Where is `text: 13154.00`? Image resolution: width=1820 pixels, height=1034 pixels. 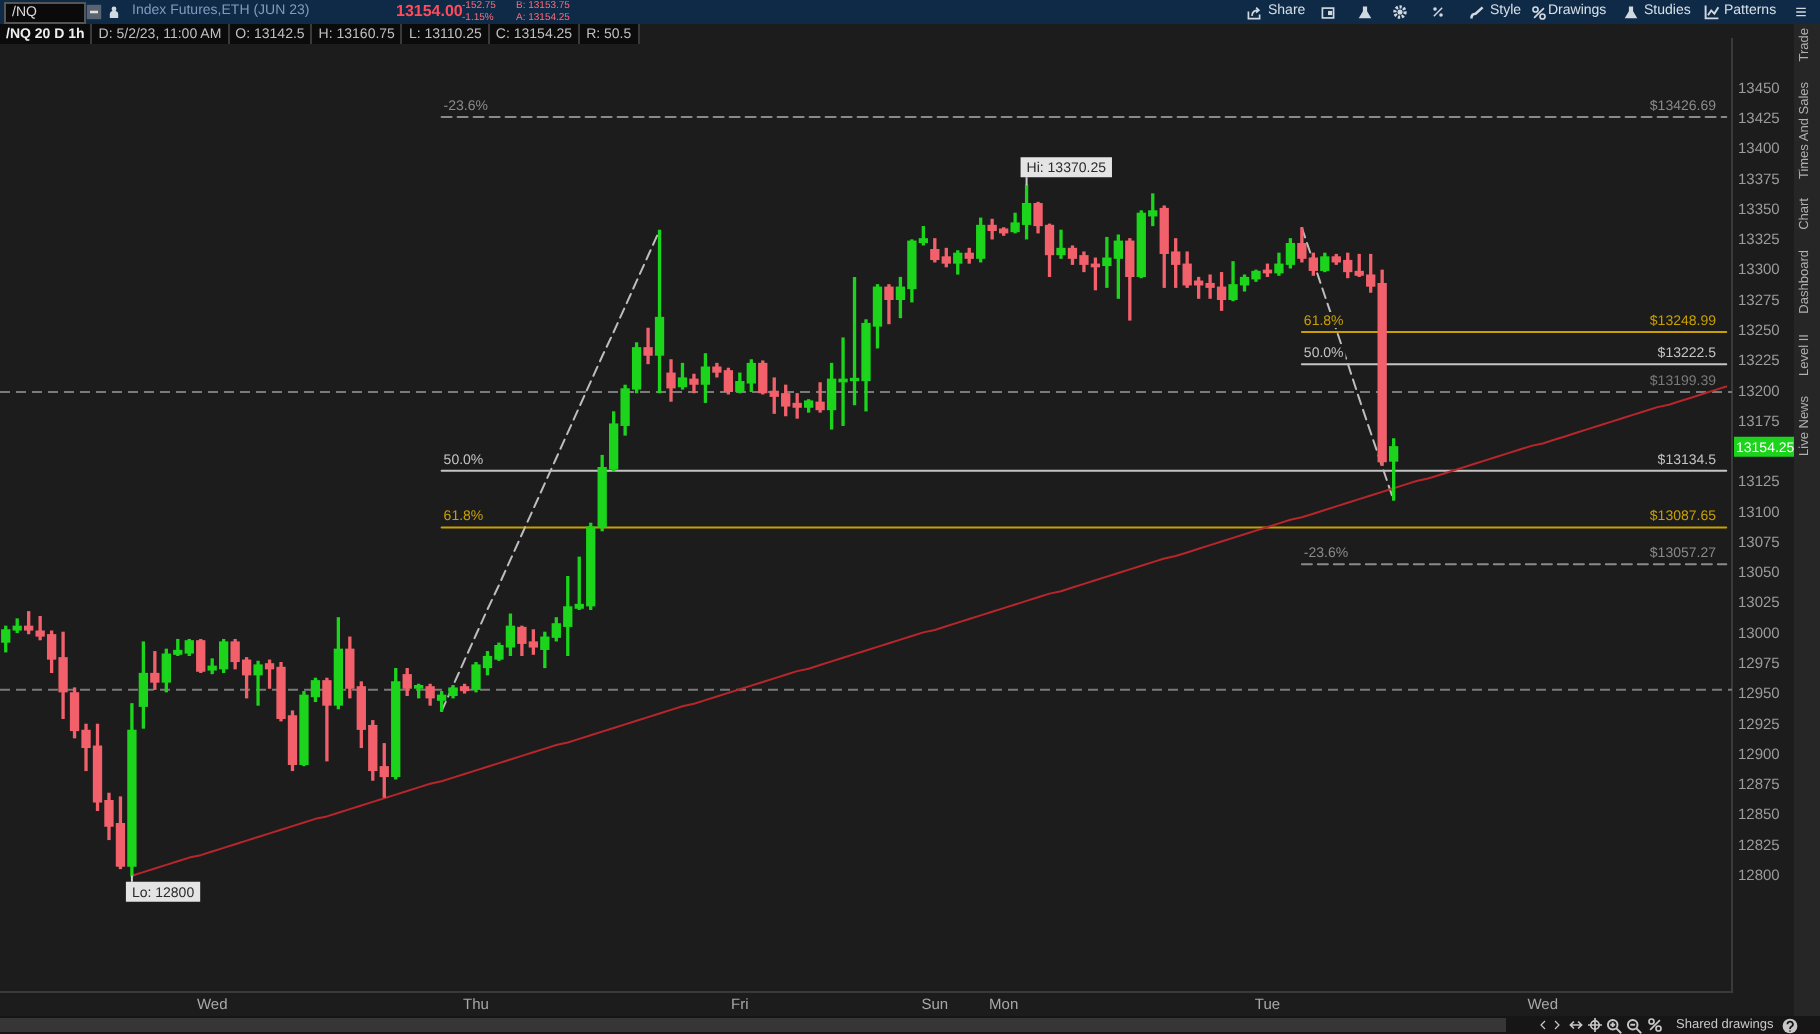 text: 13154.00 is located at coordinates (429, 11).